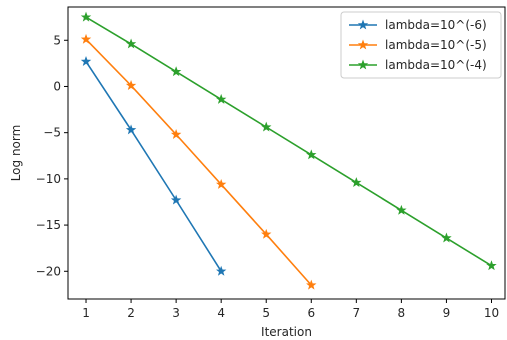 The height and width of the screenshot is (340, 507). What do you see at coordinates (131, 313) in the screenshot?
I see `x-tick-label: 2` at bounding box center [131, 313].